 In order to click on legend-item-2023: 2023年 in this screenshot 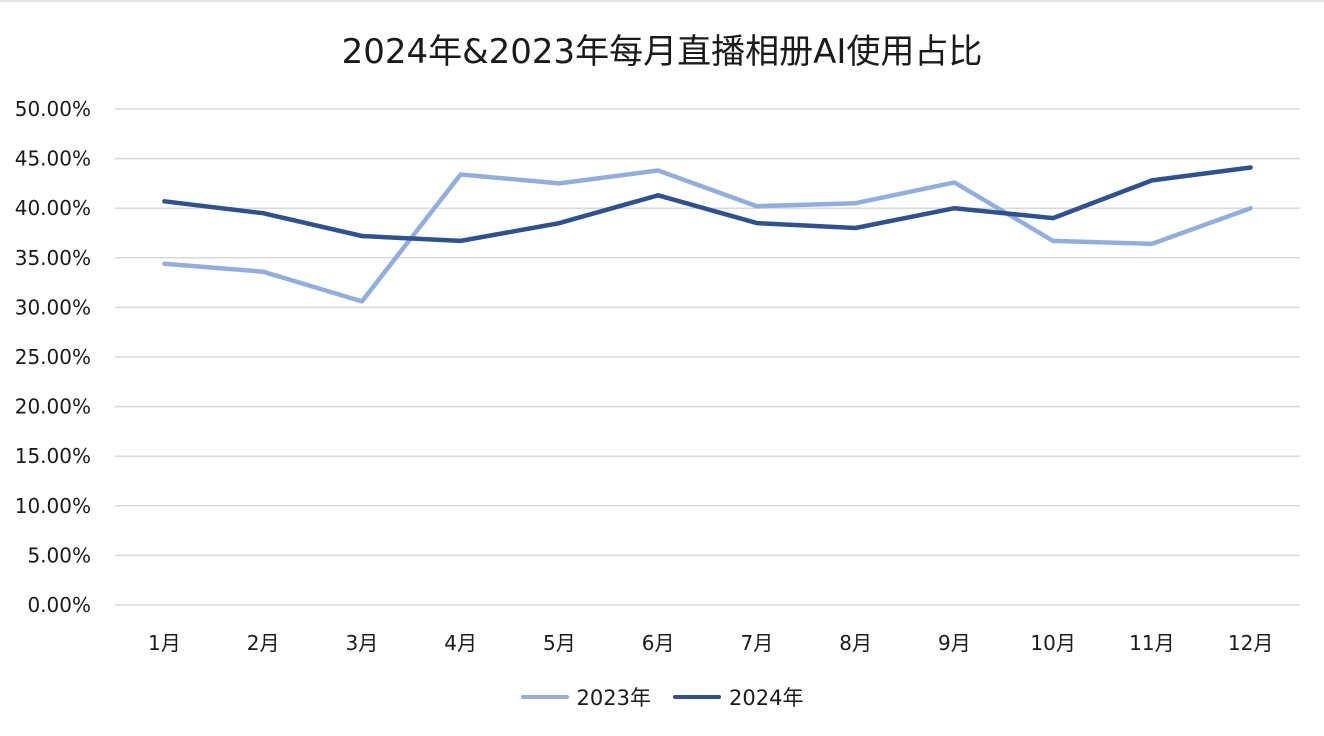, I will do `click(585, 697)`.